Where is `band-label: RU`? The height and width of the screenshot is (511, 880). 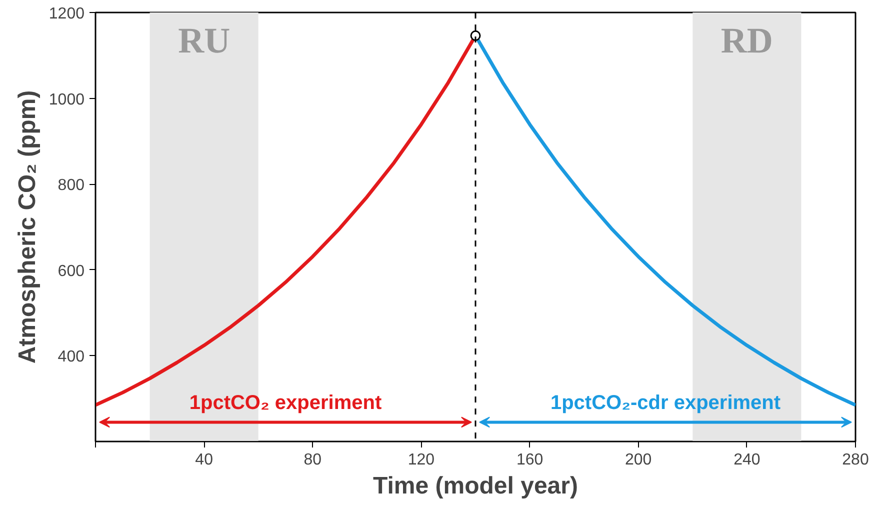 band-label: RU is located at coordinates (204, 40).